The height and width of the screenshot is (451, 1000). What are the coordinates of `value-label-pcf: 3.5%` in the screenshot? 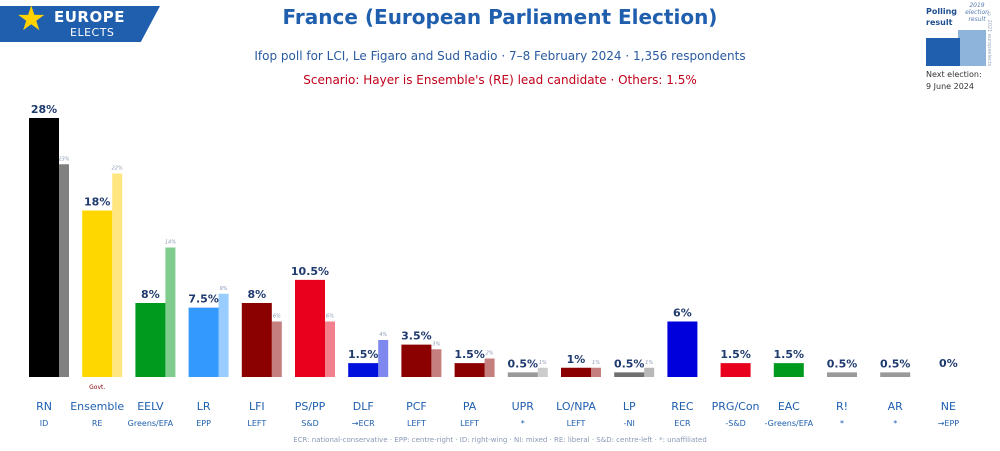 It's located at (416, 336).